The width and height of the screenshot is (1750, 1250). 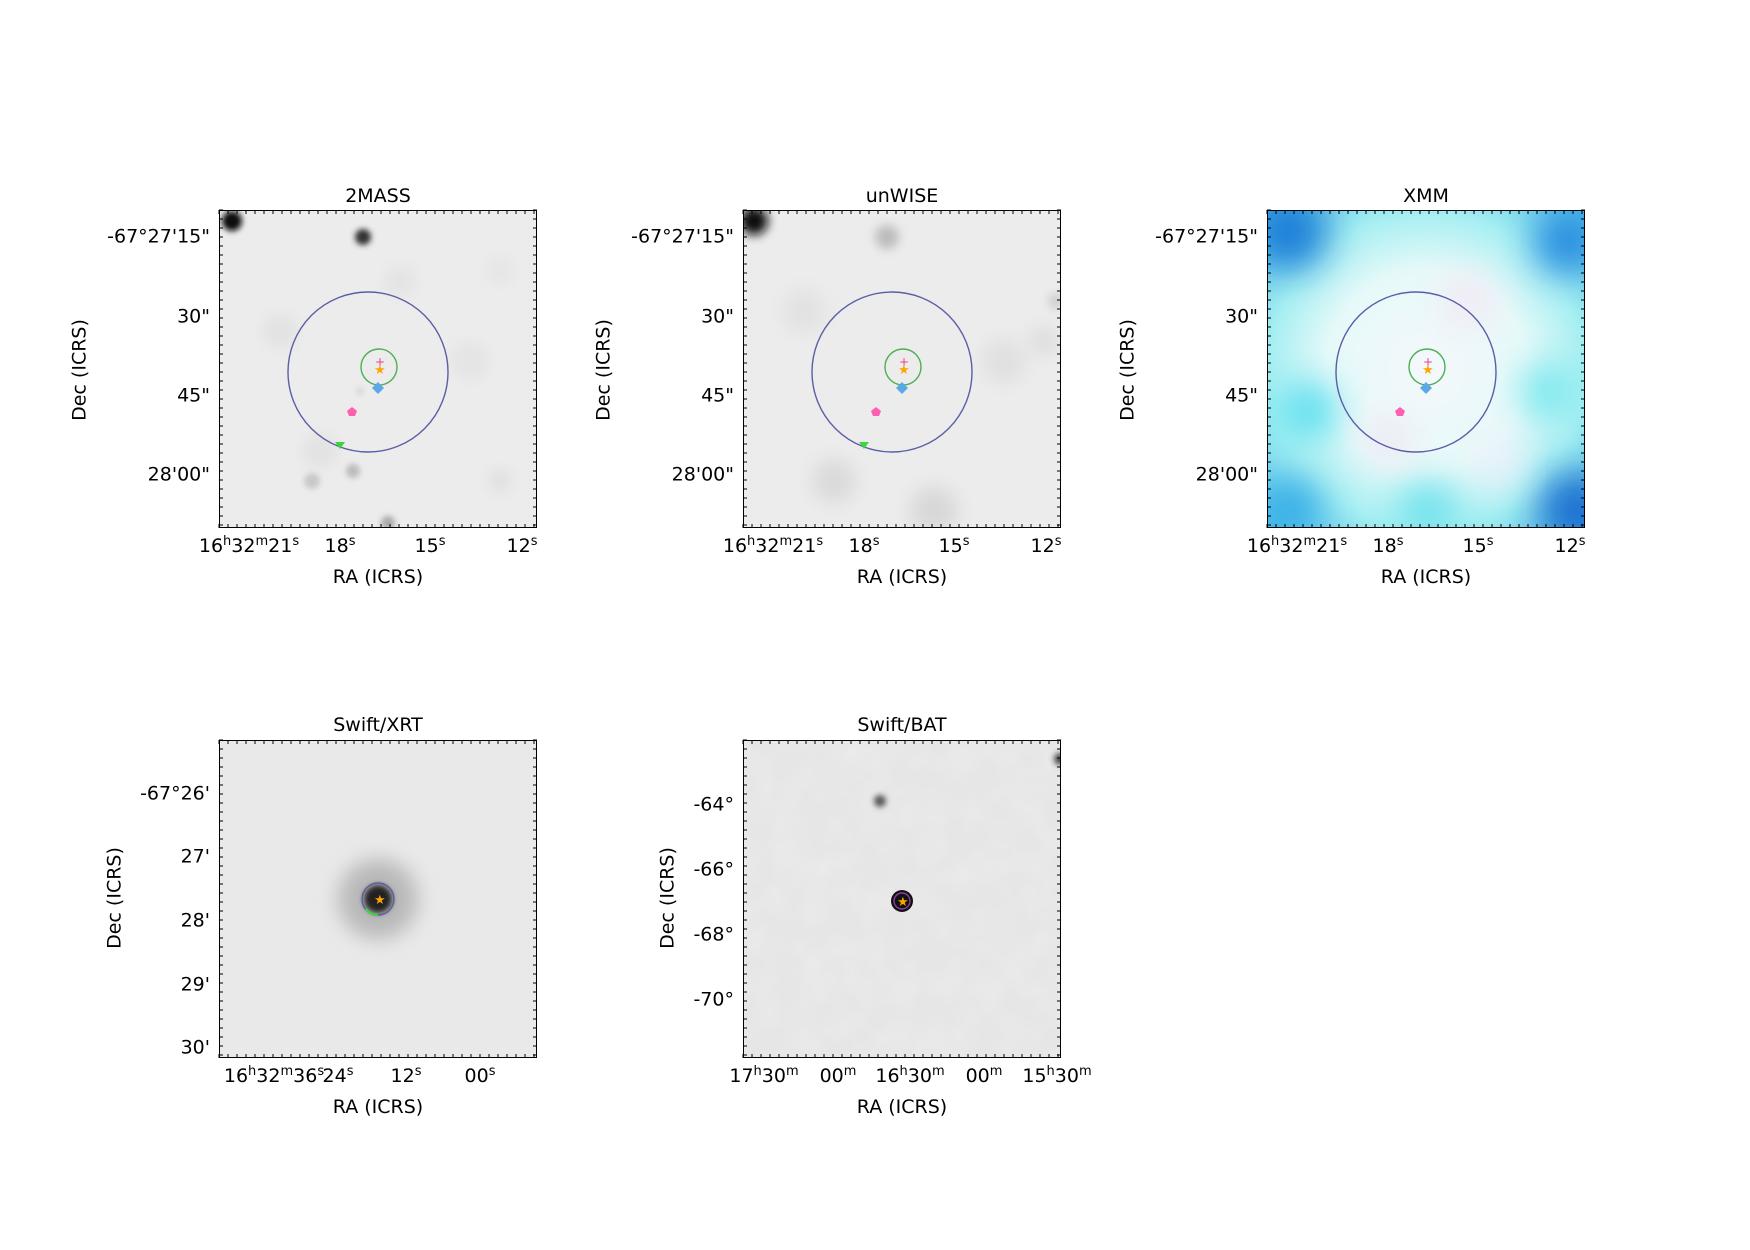 I want to click on dec-tick: 28', so click(x=195, y=920).